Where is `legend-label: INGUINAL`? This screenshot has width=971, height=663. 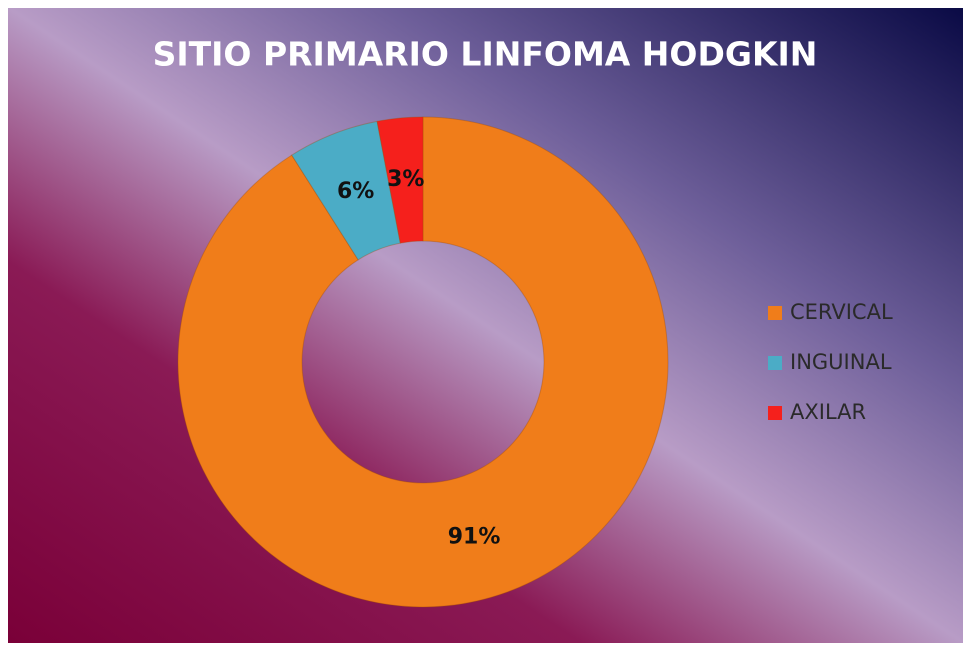
legend-label: INGUINAL is located at coordinates (841, 362).